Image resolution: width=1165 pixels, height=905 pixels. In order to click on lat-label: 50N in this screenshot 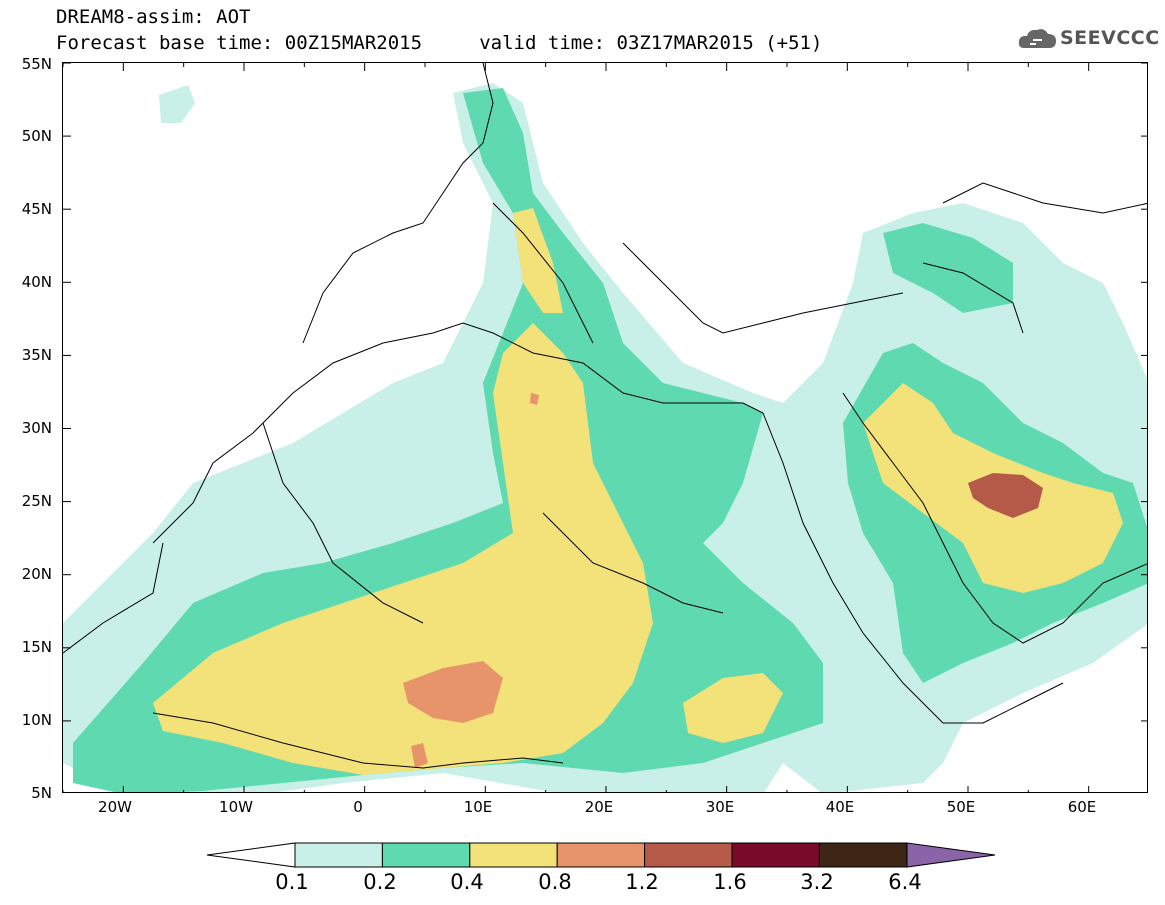, I will do `click(36, 136)`.